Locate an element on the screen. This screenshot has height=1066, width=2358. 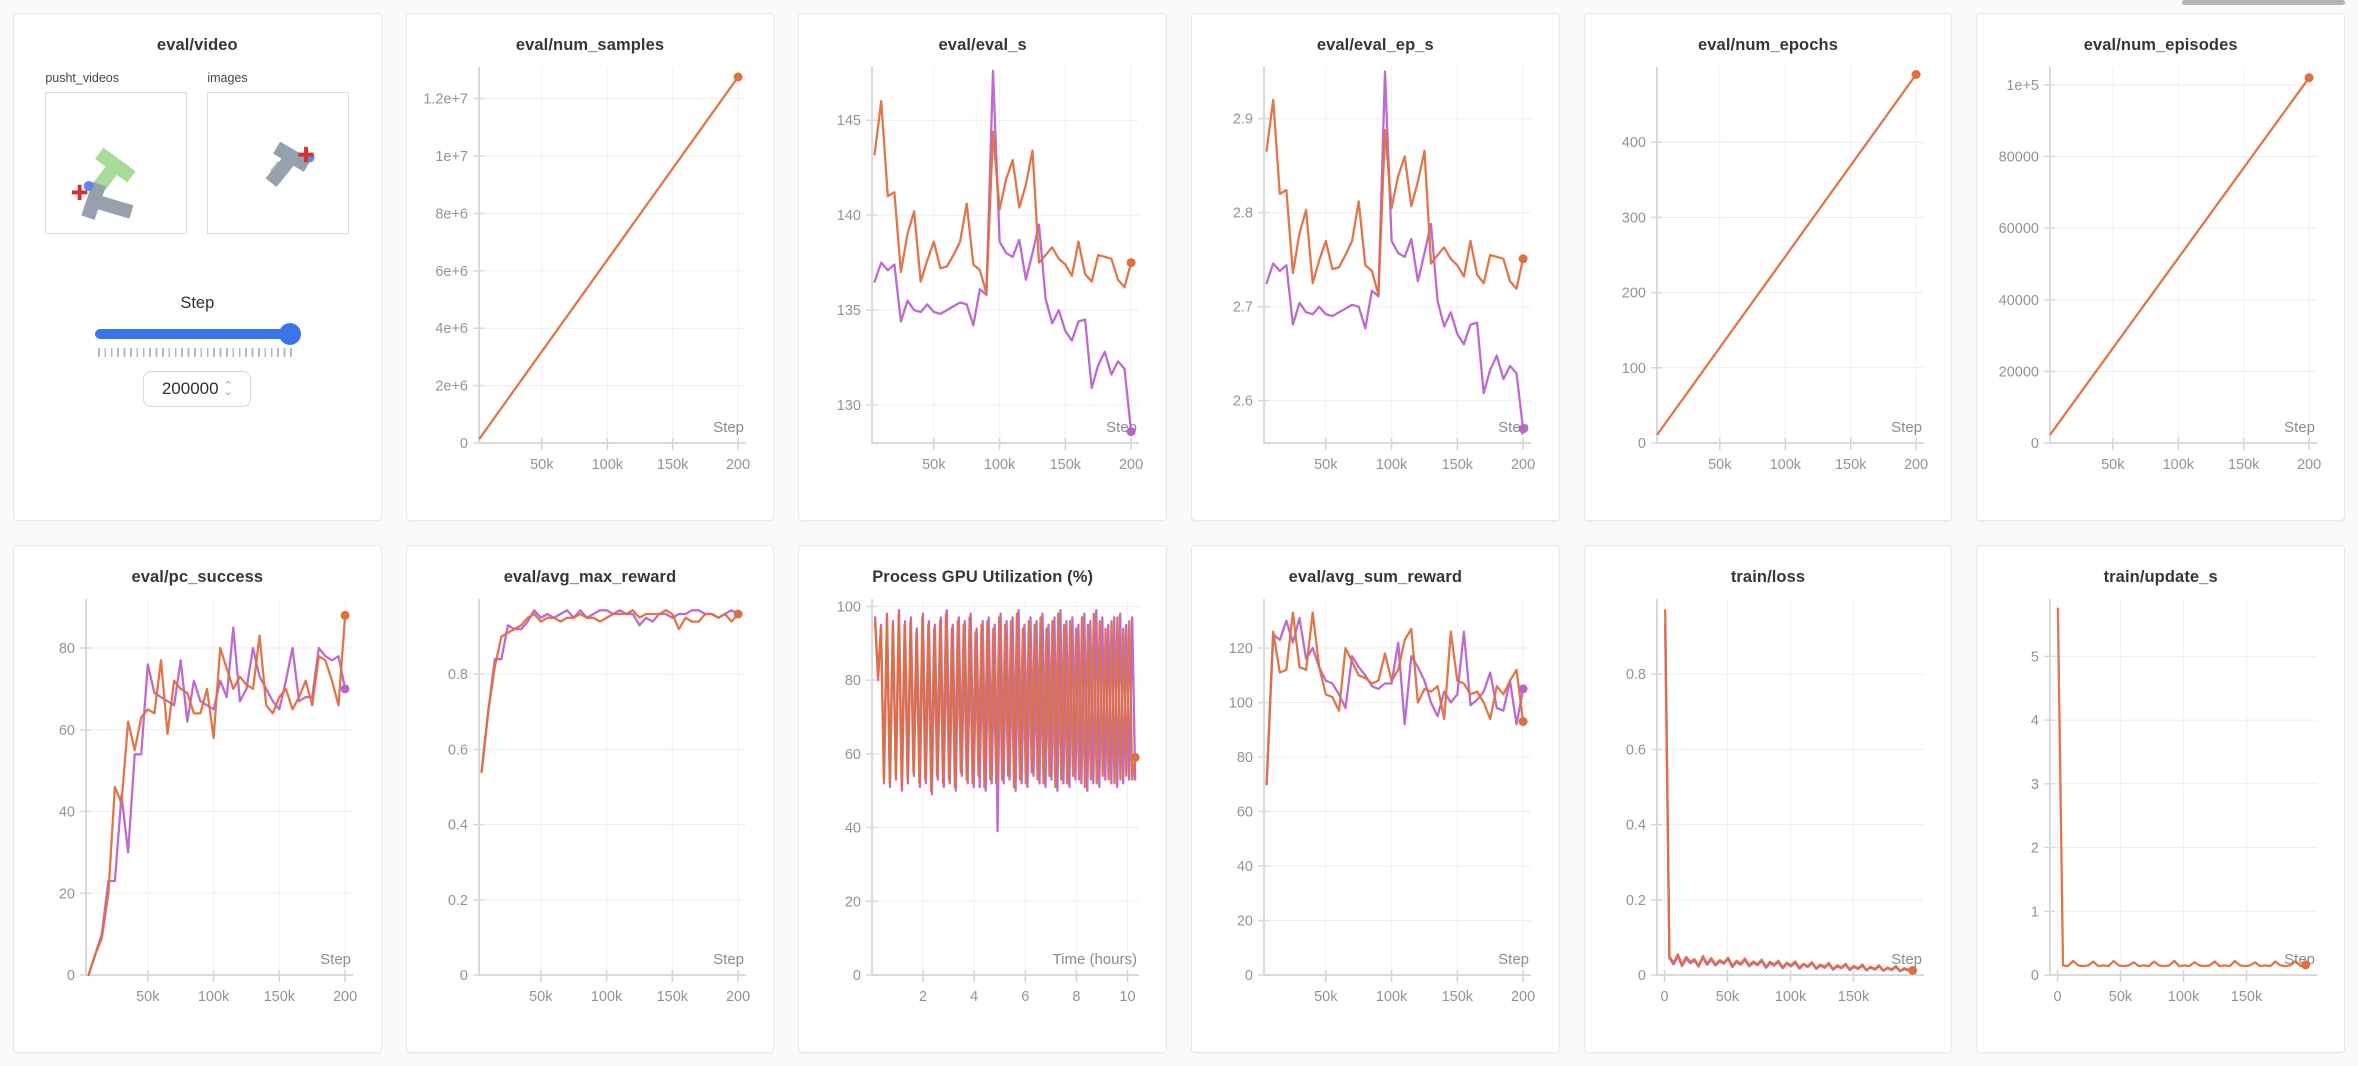
svg-text: 5 is located at coordinates (2035, 657).